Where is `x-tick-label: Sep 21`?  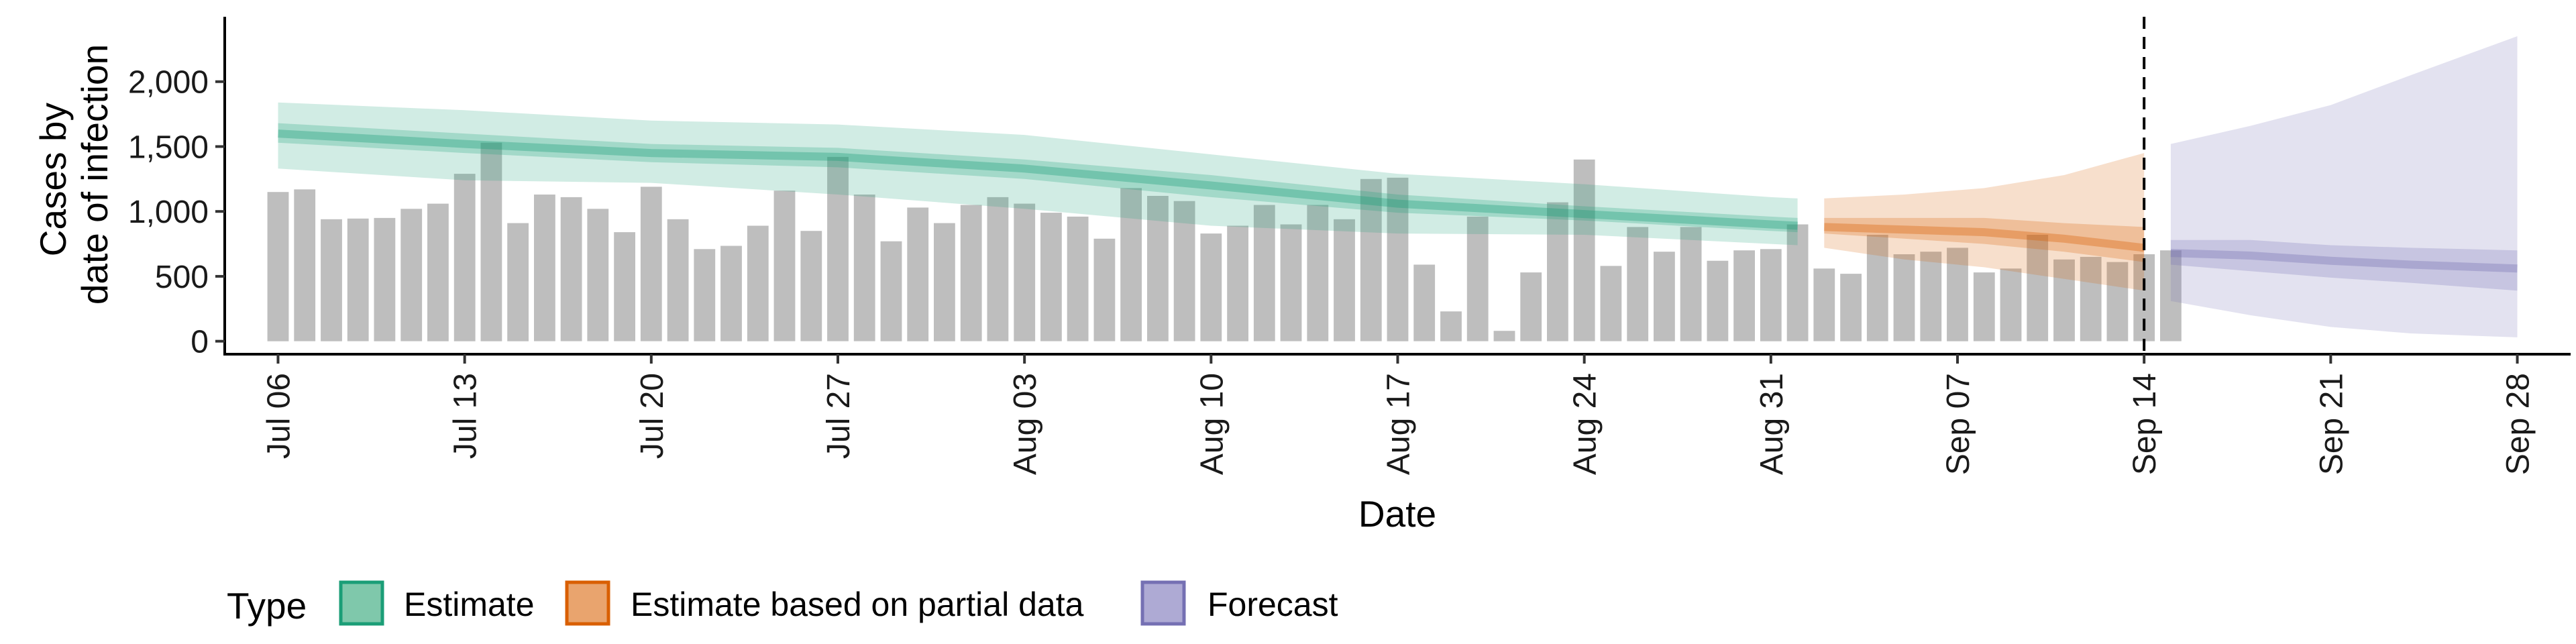
x-tick-label: Sep 21 is located at coordinates (2331, 424).